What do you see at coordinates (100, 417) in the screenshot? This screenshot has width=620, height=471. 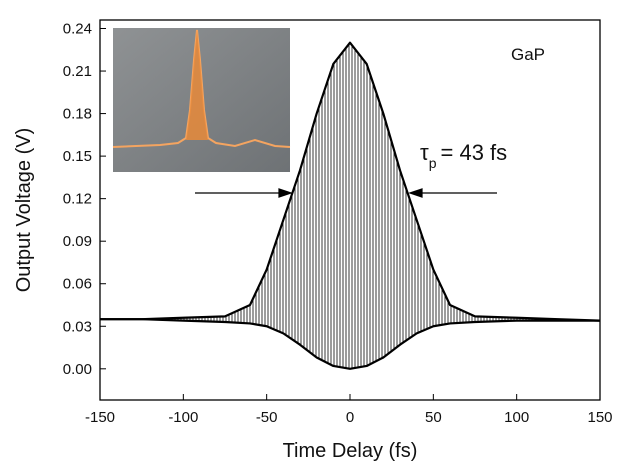 I see `x-tick-label: -150` at bounding box center [100, 417].